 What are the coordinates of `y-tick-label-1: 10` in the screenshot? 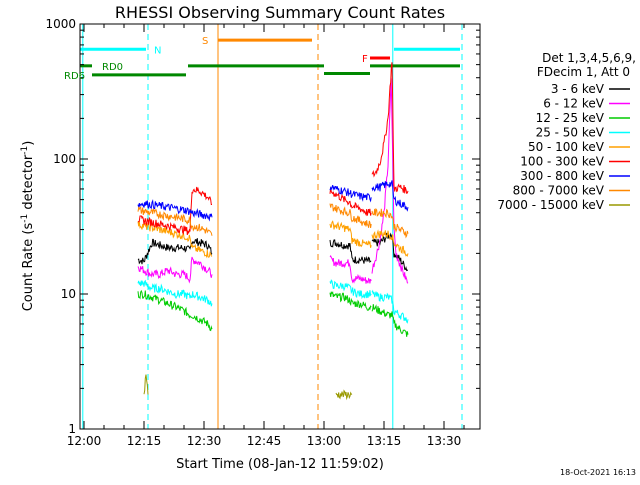 It's located at (68, 294).